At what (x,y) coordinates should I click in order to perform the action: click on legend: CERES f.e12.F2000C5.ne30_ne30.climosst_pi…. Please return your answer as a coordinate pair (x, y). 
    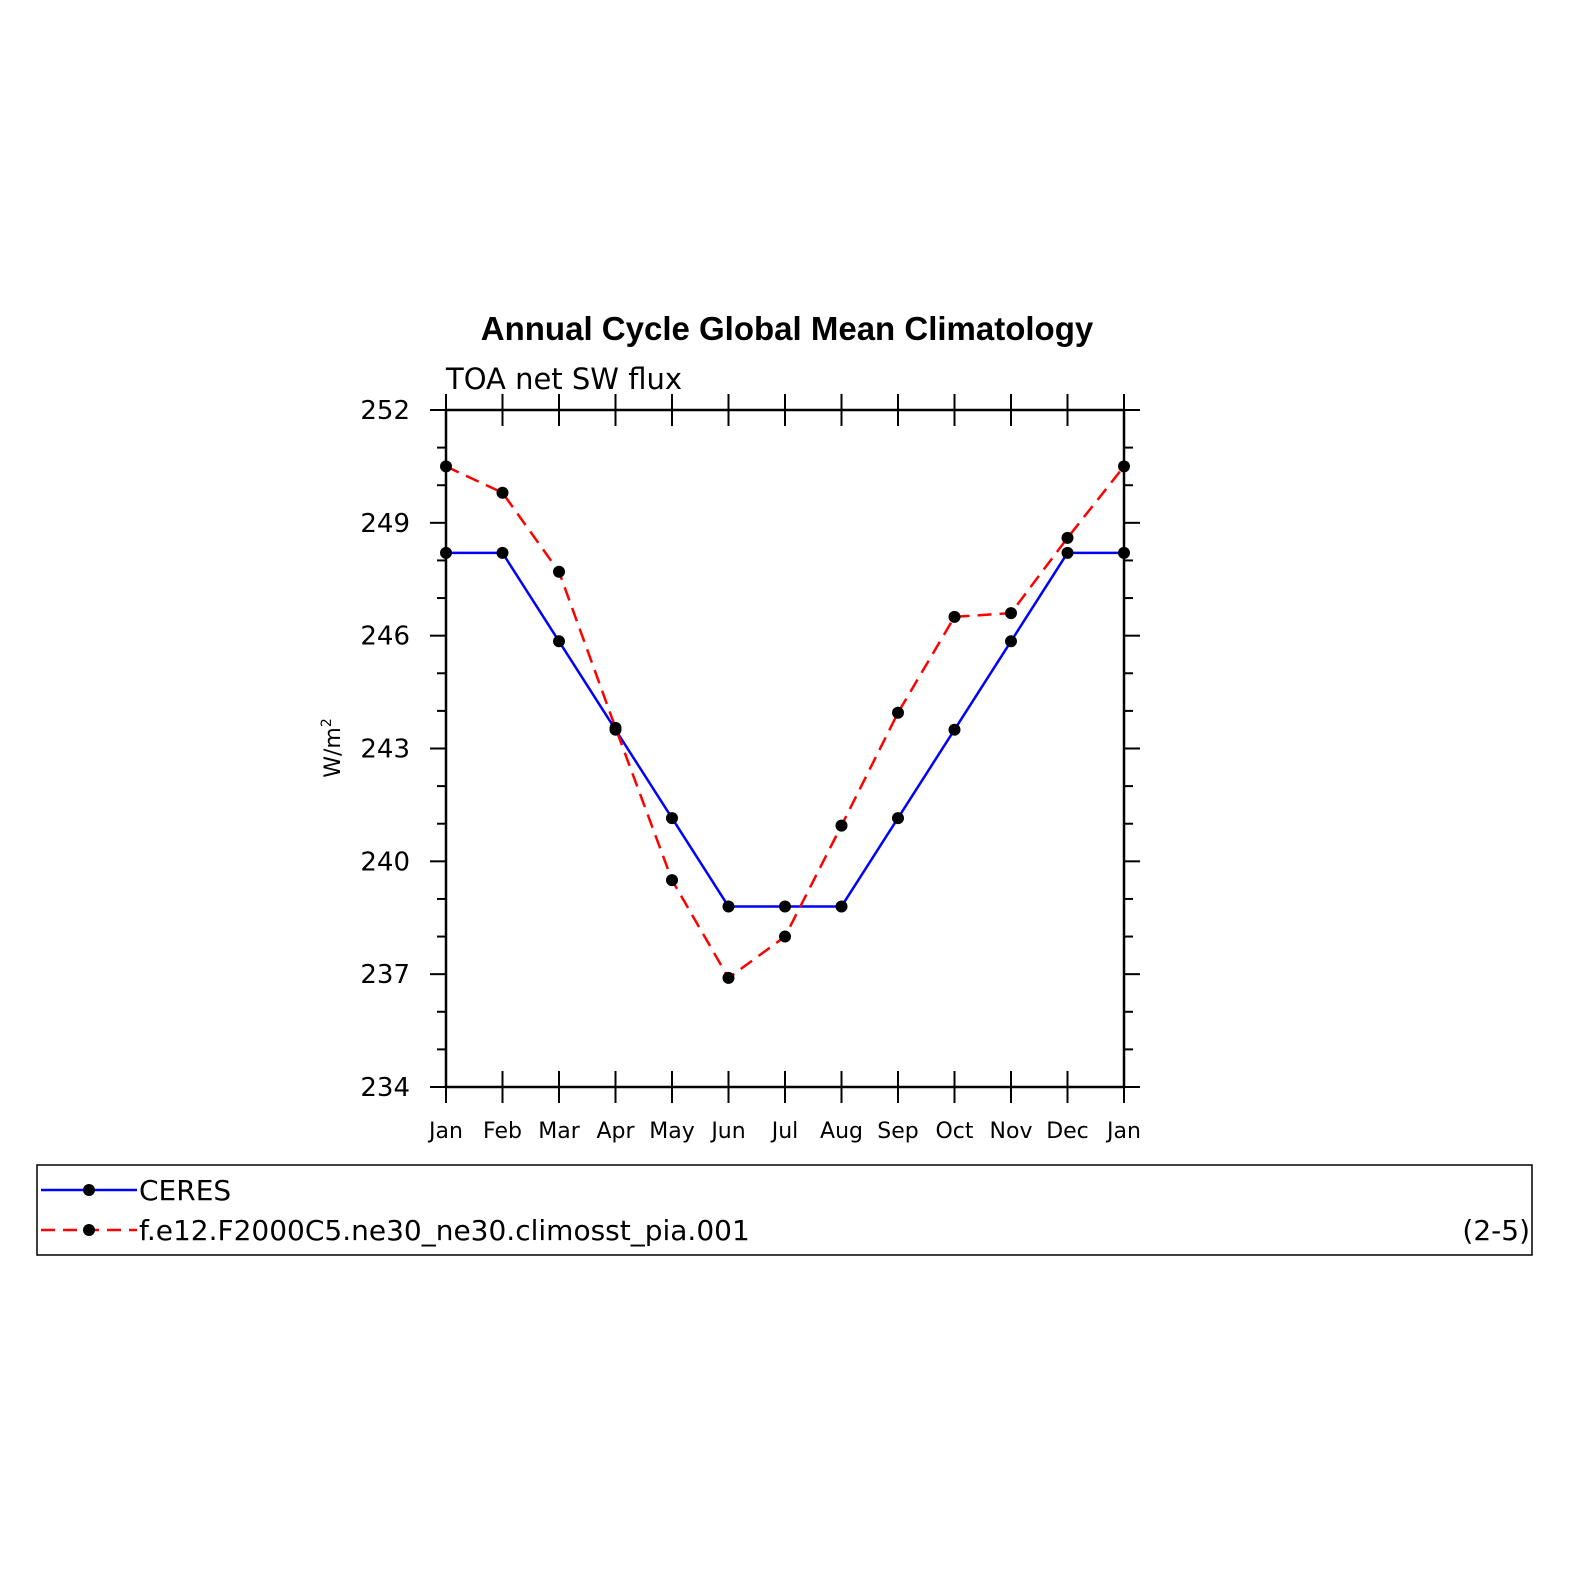
    Looking at the image, I should click on (784, 1210).